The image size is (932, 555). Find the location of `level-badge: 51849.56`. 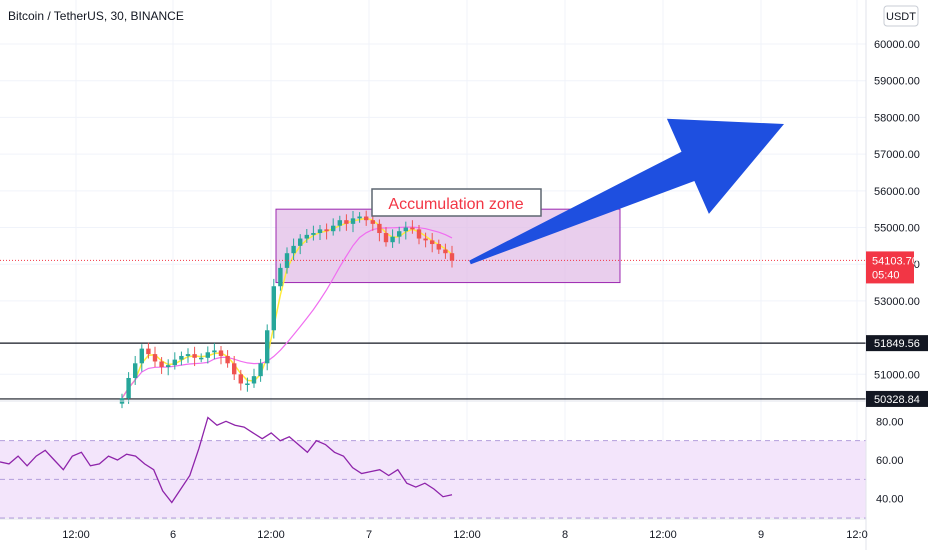

level-badge: 51849.56 is located at coordinates (897, 343).